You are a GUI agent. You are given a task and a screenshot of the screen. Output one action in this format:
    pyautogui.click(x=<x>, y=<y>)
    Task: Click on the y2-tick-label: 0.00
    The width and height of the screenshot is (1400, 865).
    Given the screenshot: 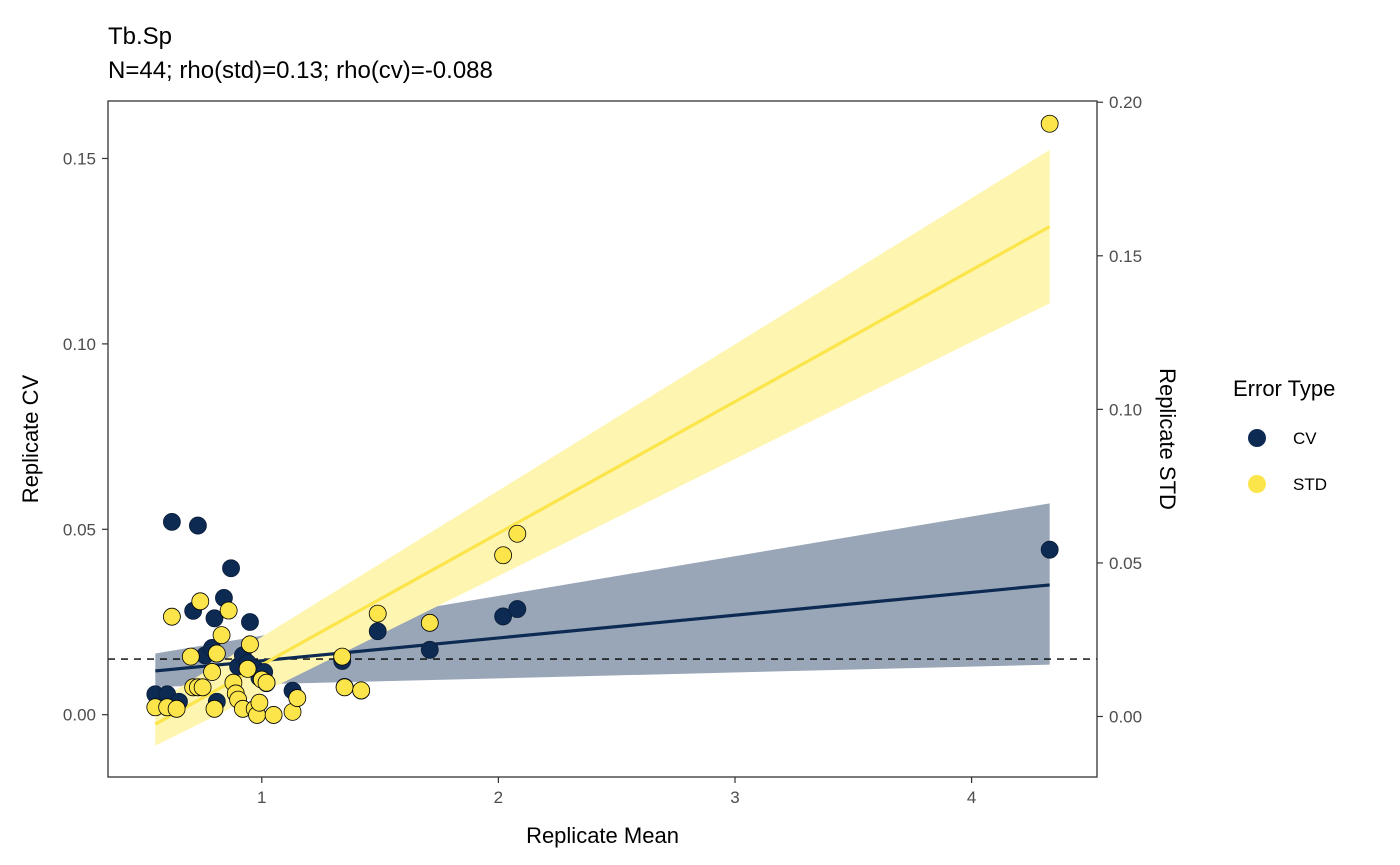 What is the action you would take?
    pyautogui.click(x=1125, y=716)
    